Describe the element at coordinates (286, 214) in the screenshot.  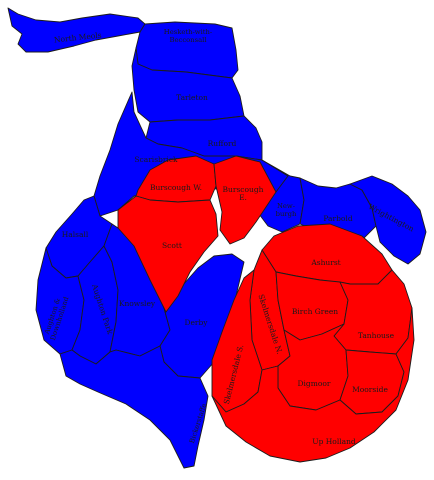
I see `ward-label-line: burgh` at that location.